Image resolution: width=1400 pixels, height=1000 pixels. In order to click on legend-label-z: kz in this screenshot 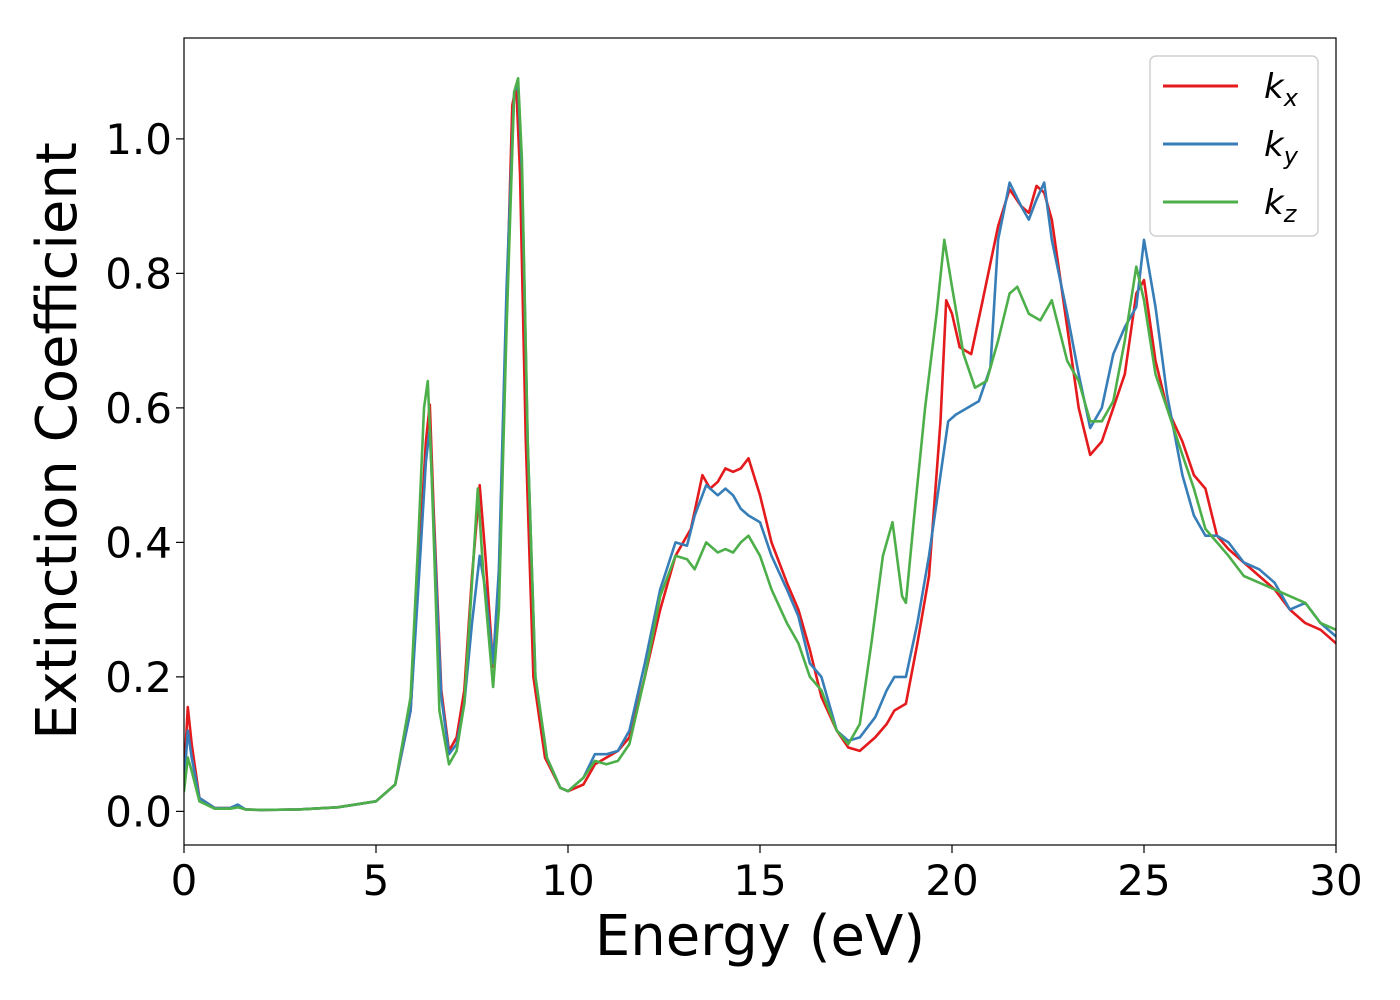, I will do `click(1281, 205)`.